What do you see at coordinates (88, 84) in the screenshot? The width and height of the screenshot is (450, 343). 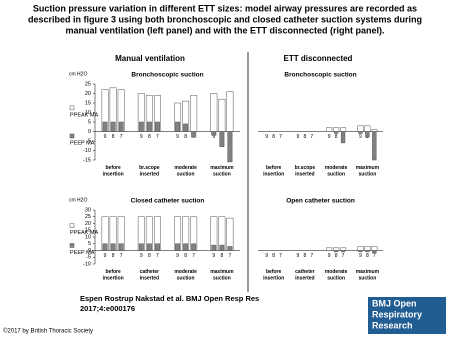 I see `y-tick-label: 25` at bounding box center [88, 84].